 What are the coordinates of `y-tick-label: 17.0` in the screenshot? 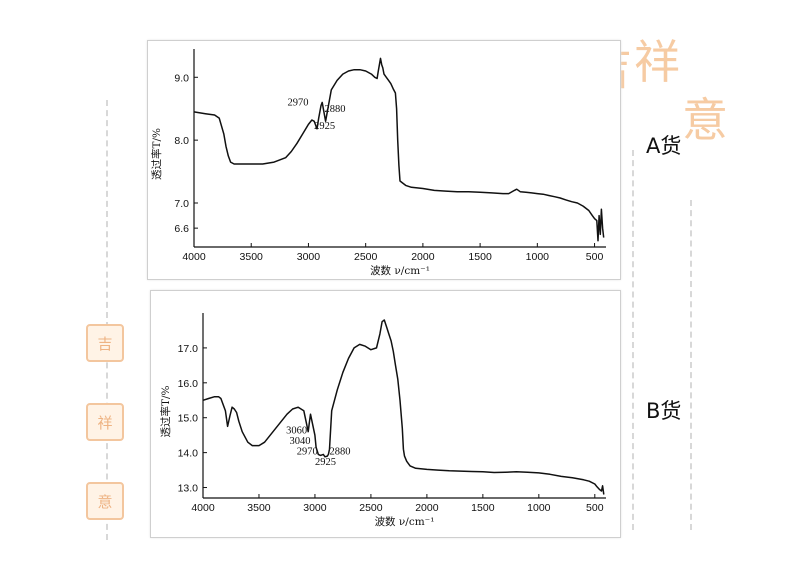 It's located at (188, 349).